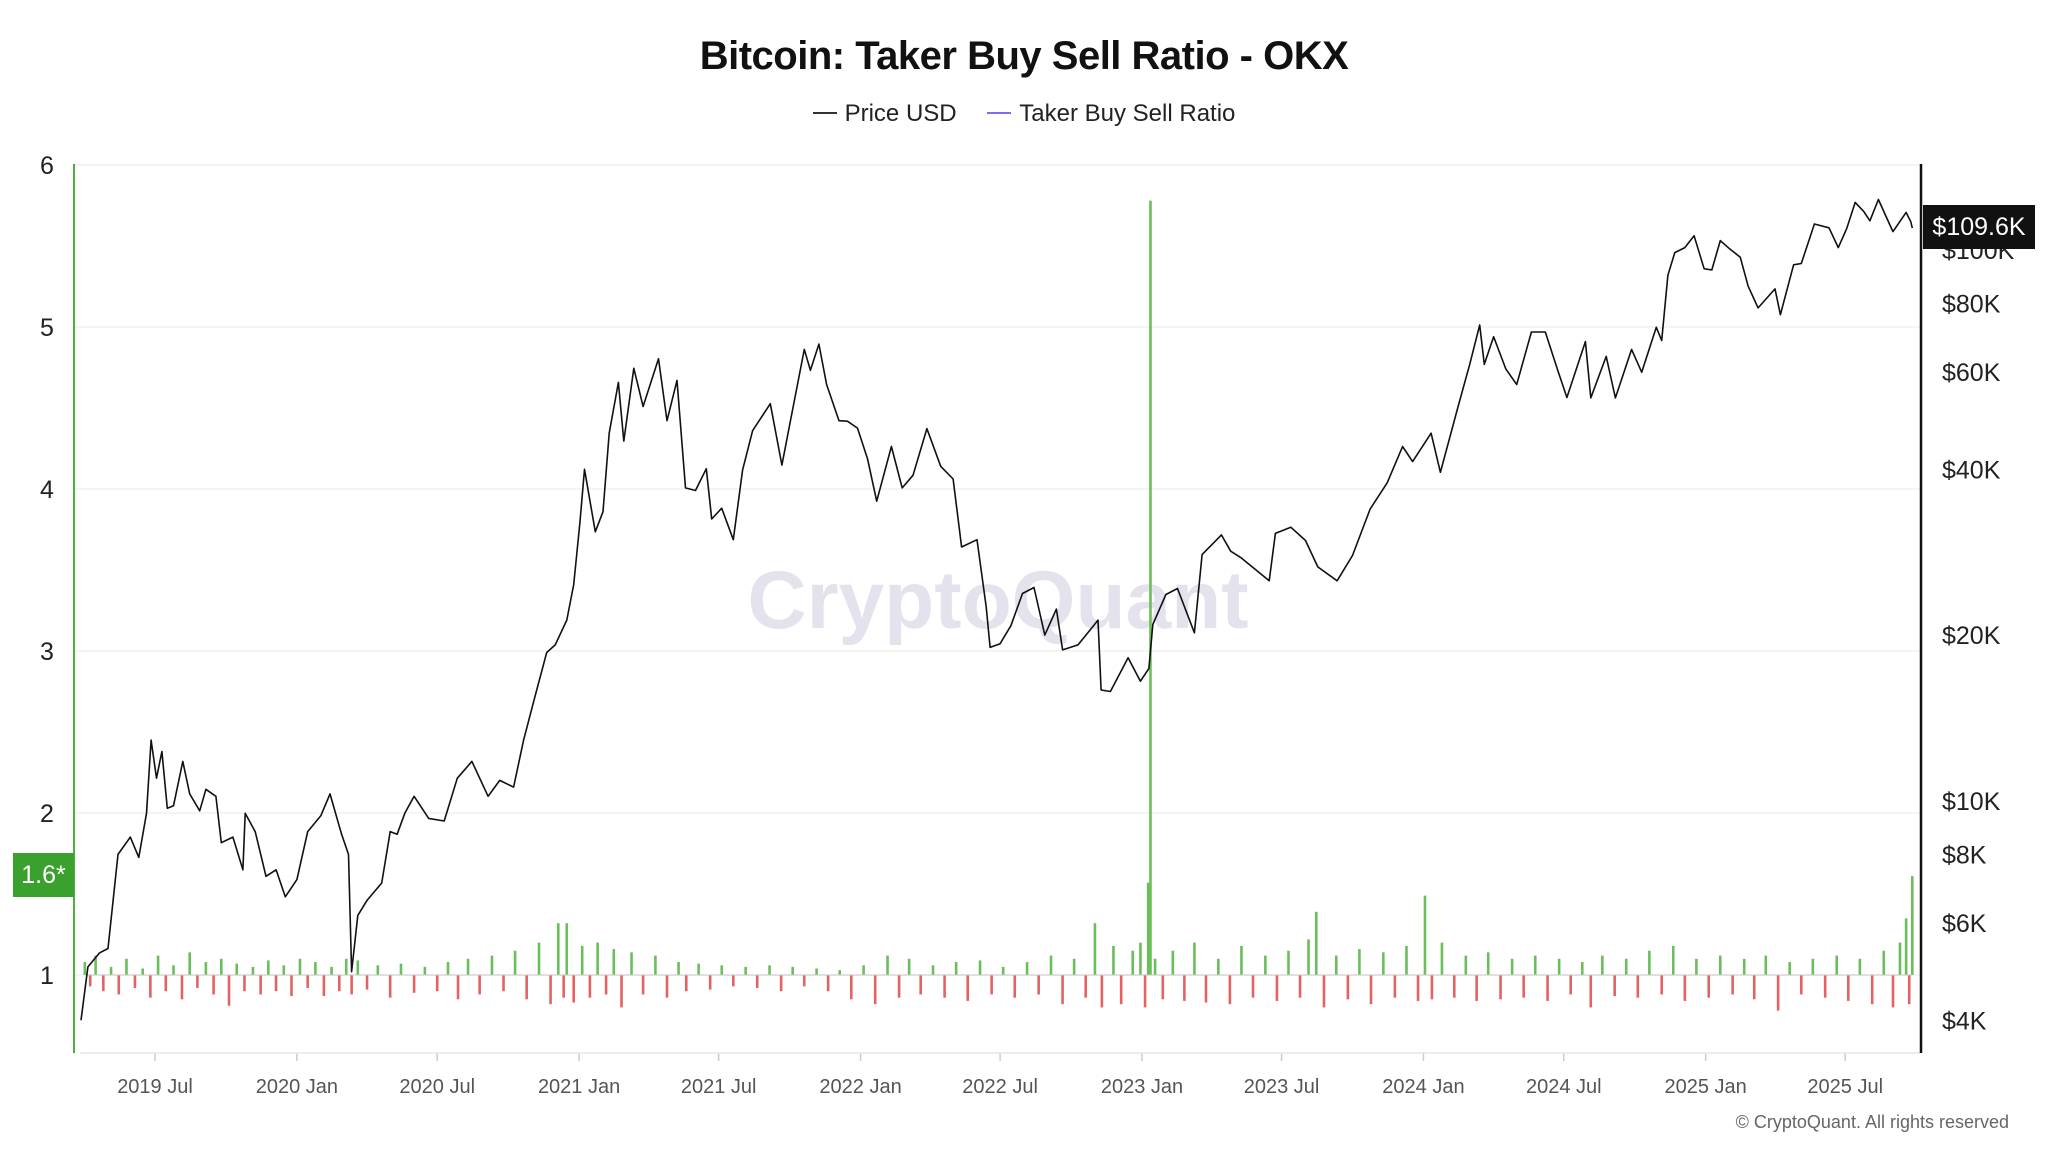  What do you see at coordinates (1971, 470) in the screenshot?
I see `right-tick-label: $40K` at bounding box center [1971, 470].